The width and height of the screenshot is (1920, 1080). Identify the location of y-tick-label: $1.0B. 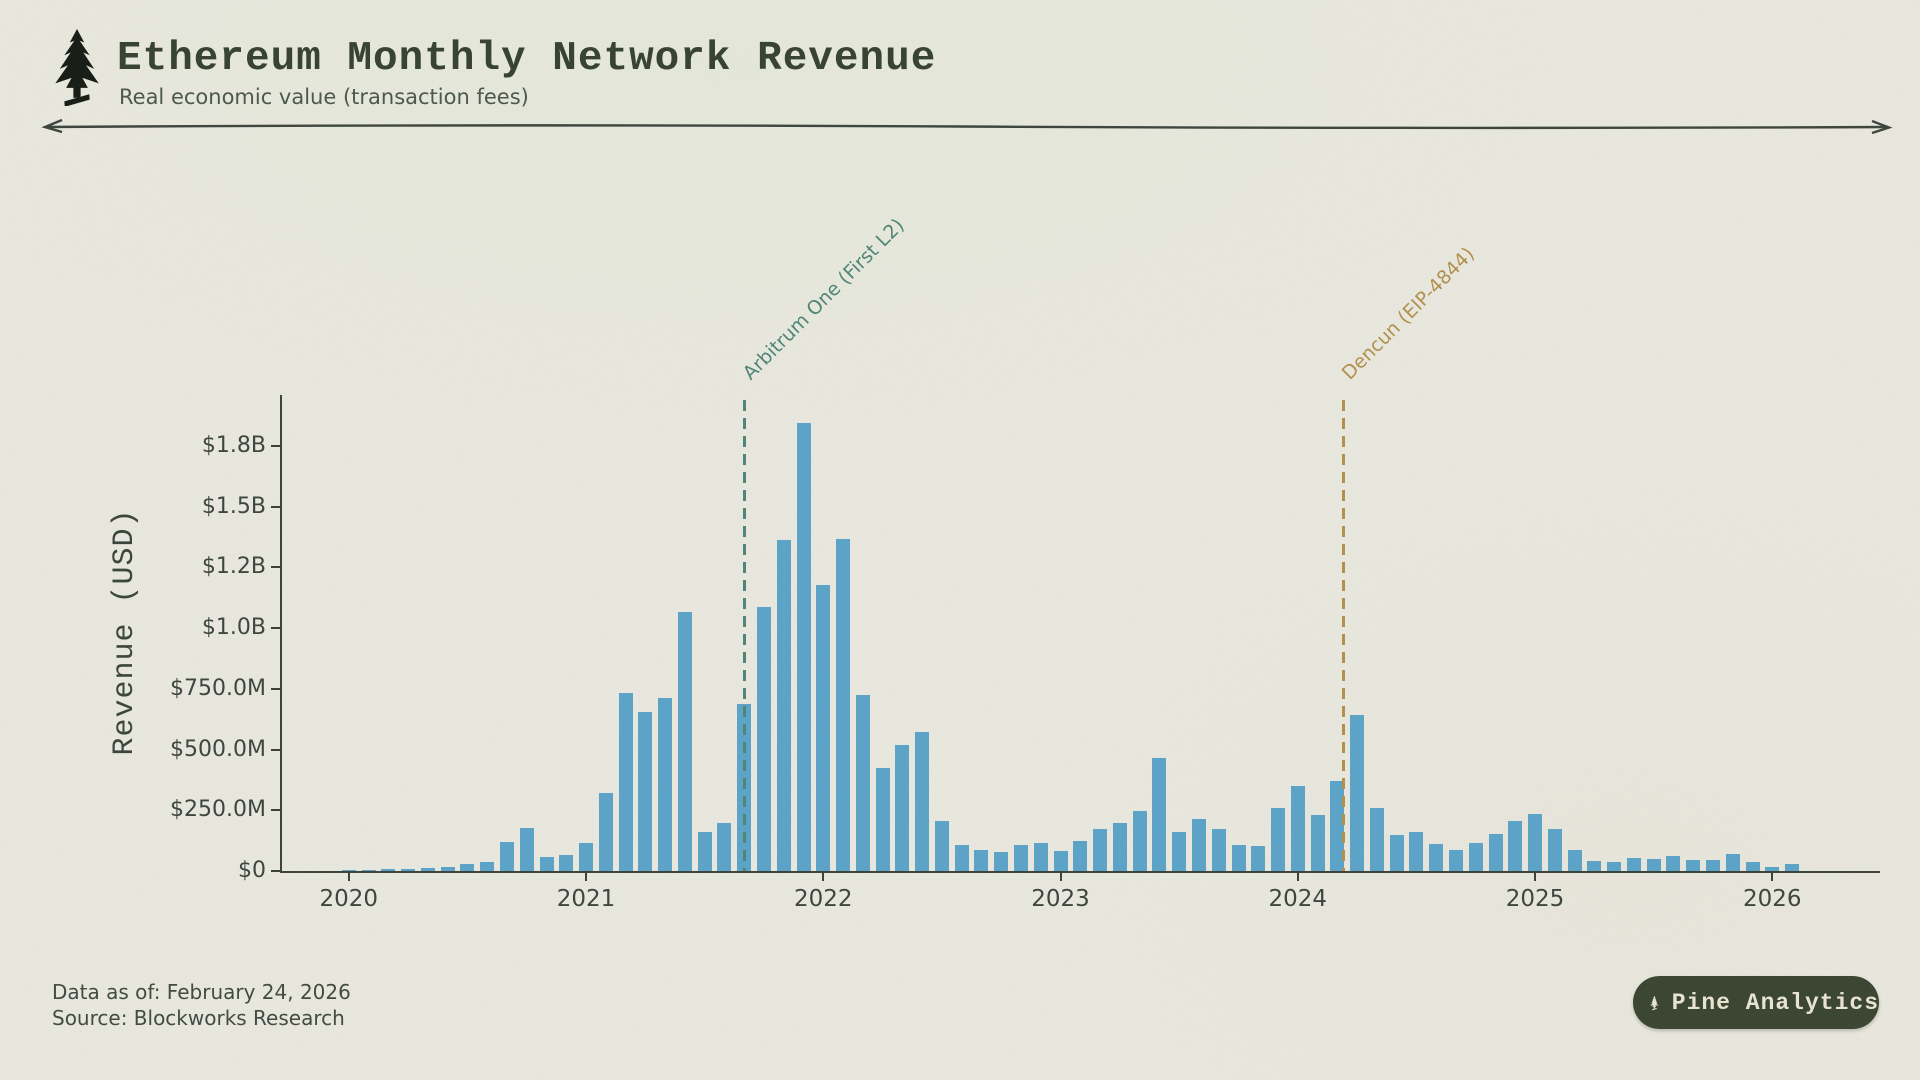
(233, 627).